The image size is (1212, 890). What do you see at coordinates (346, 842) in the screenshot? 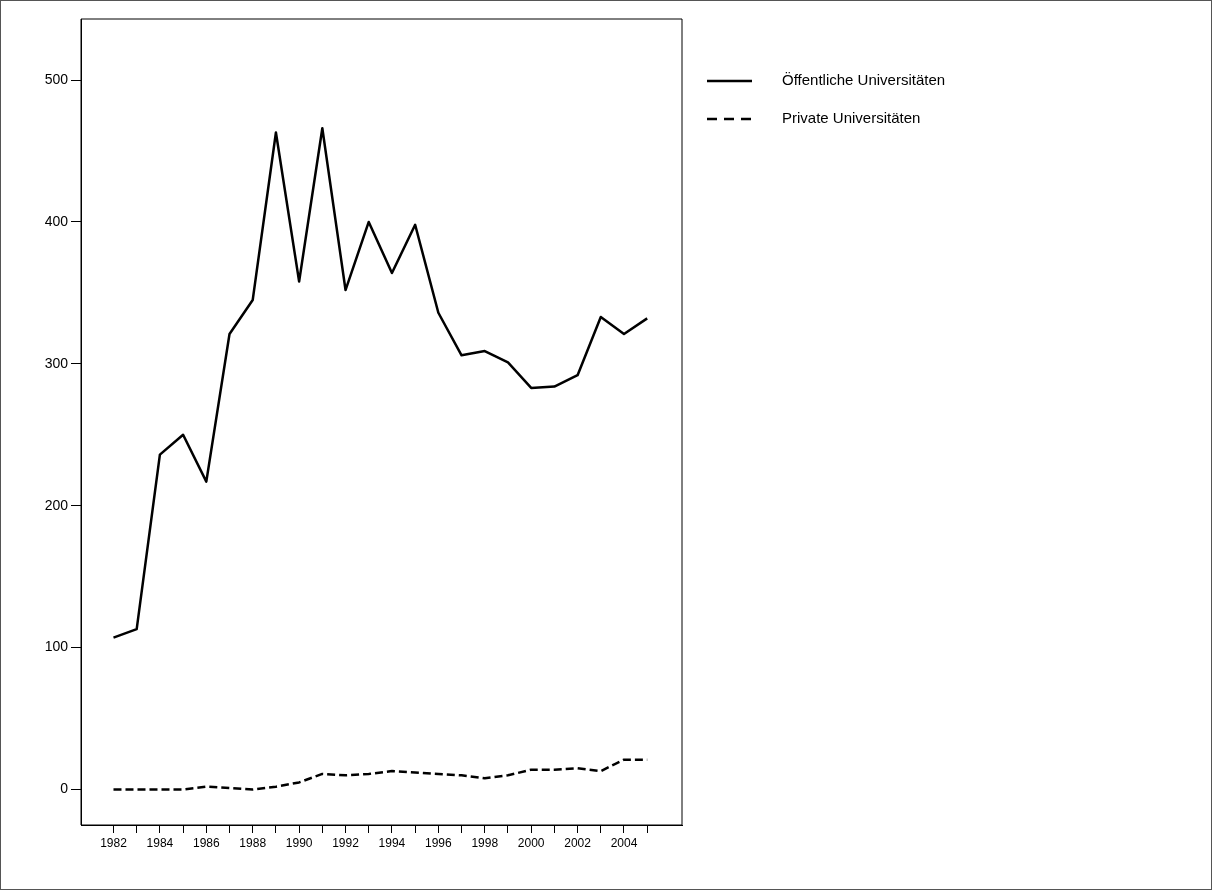
I see `x-tick-label: 1992` at bounding box center [346, 842].